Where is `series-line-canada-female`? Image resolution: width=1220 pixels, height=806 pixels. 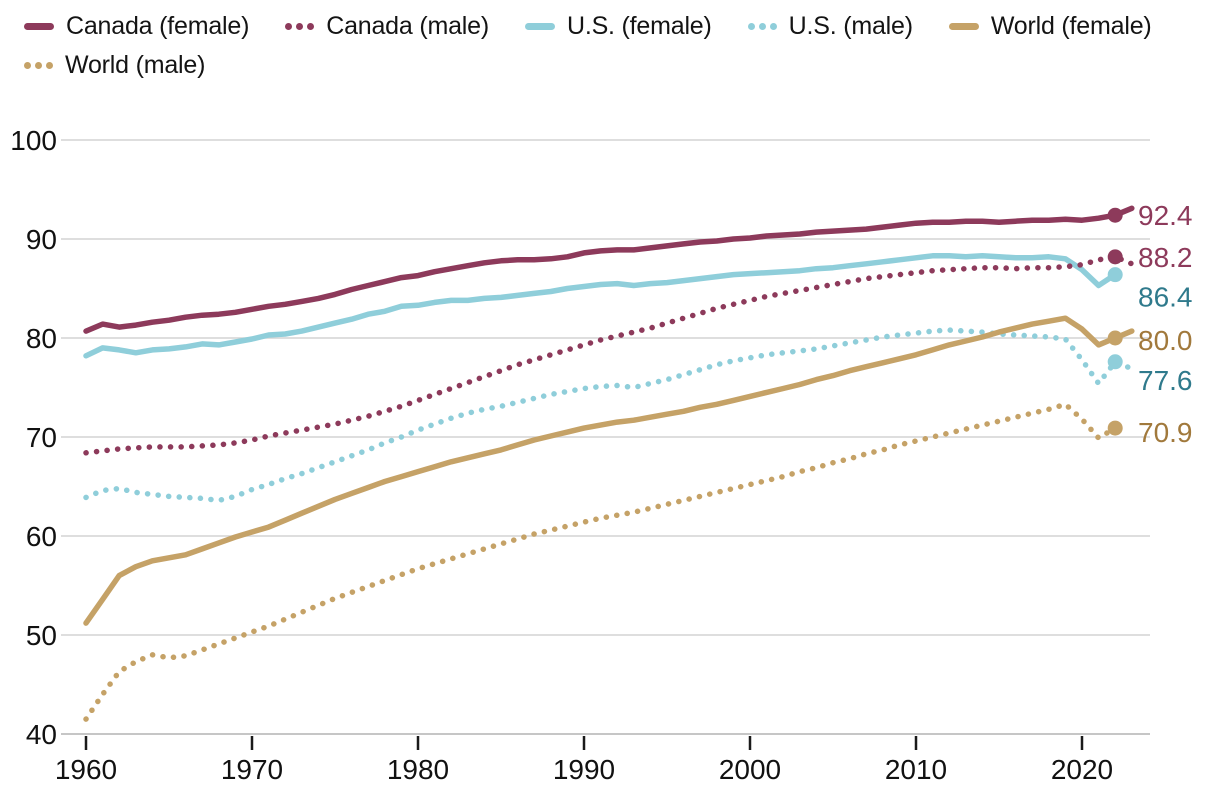
series-line-canada-female is located at coordinates (609, 269).